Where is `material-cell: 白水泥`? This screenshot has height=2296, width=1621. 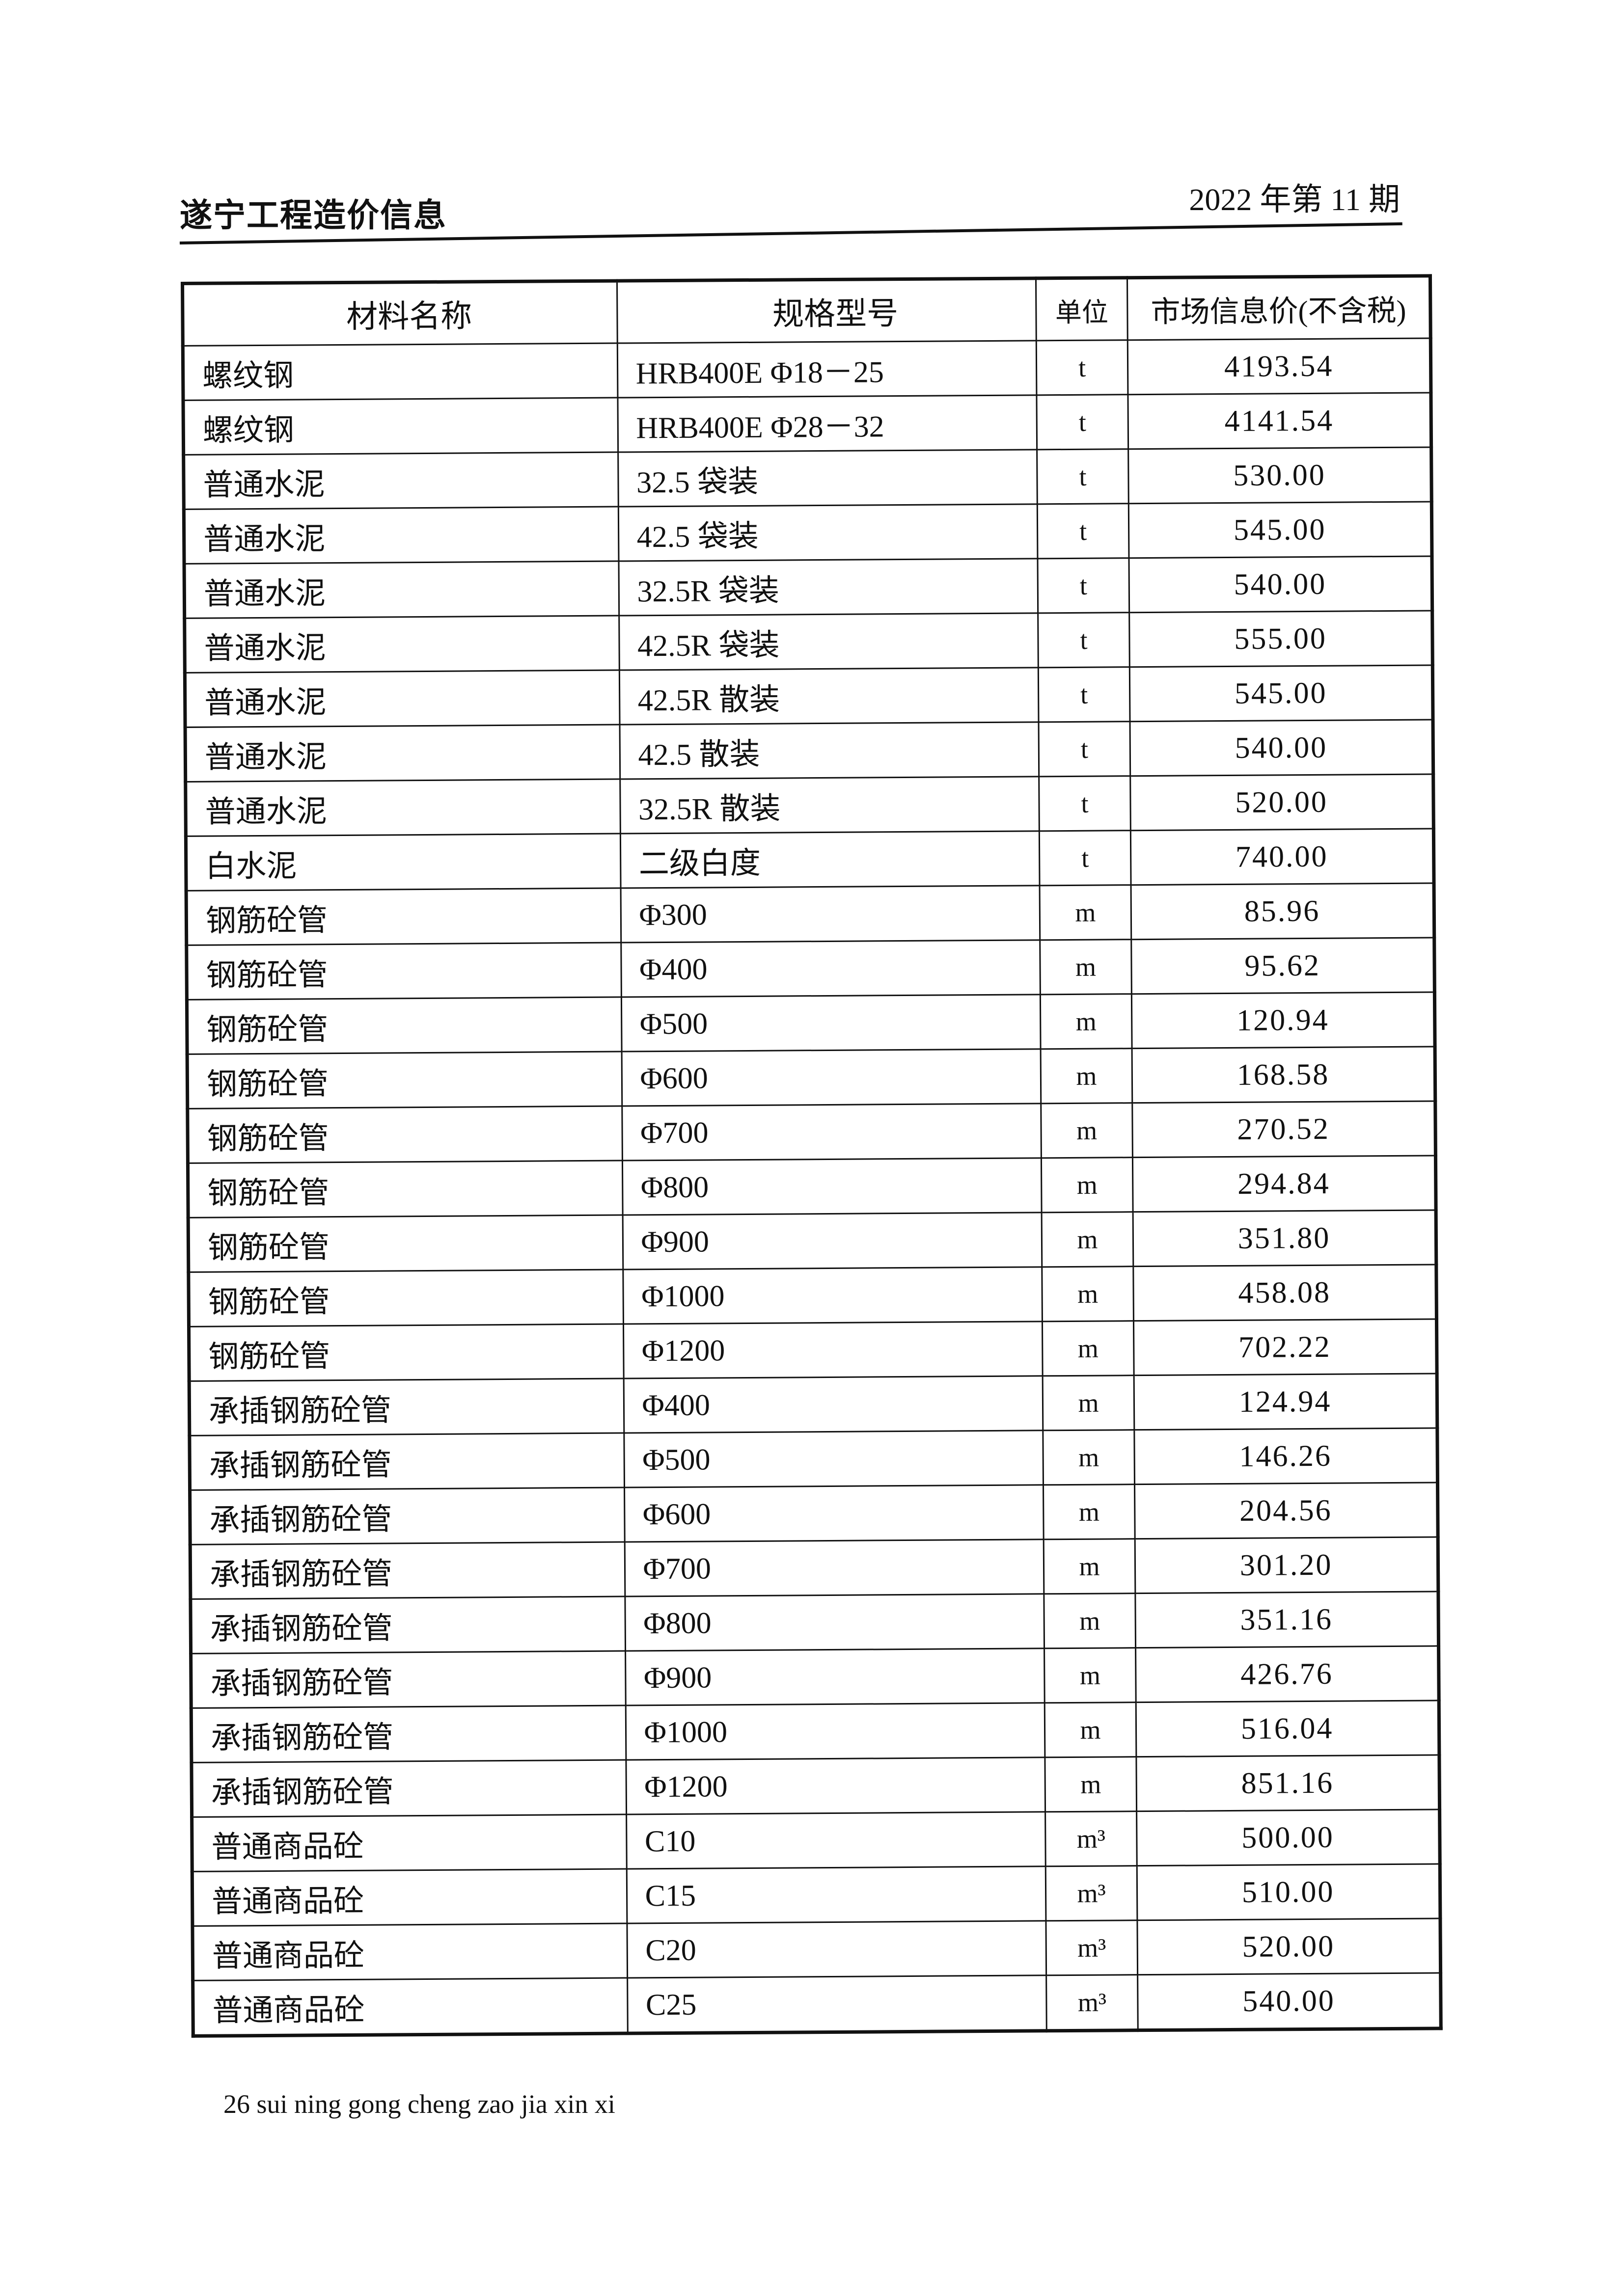 material-cell: 白水泥 is located at coordinates (403, 862).